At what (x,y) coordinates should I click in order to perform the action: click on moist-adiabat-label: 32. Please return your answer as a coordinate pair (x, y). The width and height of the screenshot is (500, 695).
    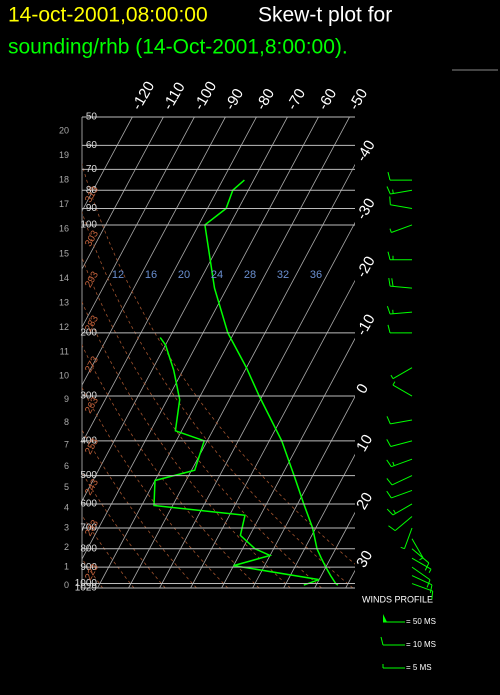
    Looking at the image, I should click on (283, 275).